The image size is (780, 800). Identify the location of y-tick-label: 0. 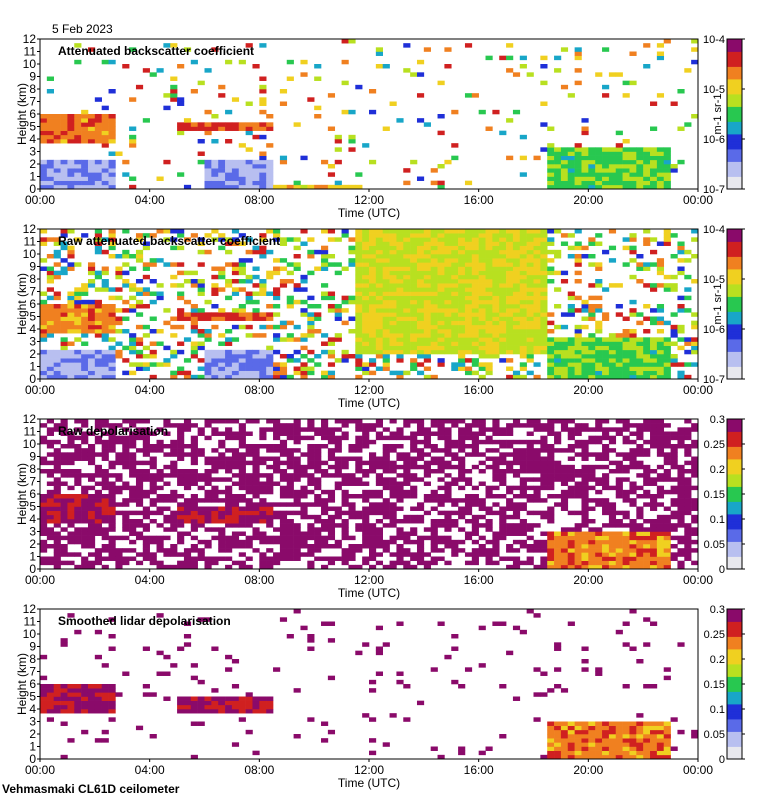
(32, 189).